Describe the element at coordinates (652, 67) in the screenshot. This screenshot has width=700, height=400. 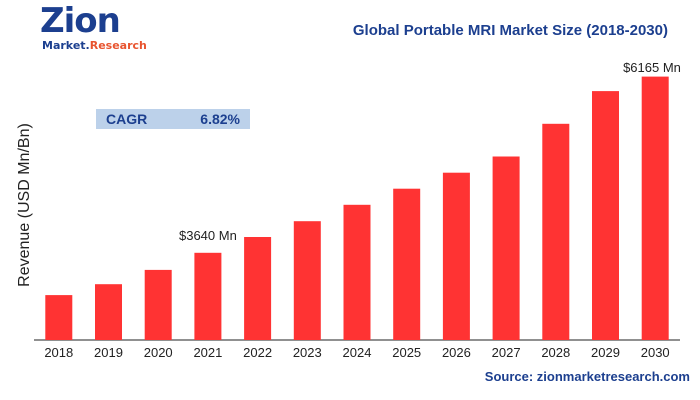
I see `data-label-2030: $6165 Mn` at that location.